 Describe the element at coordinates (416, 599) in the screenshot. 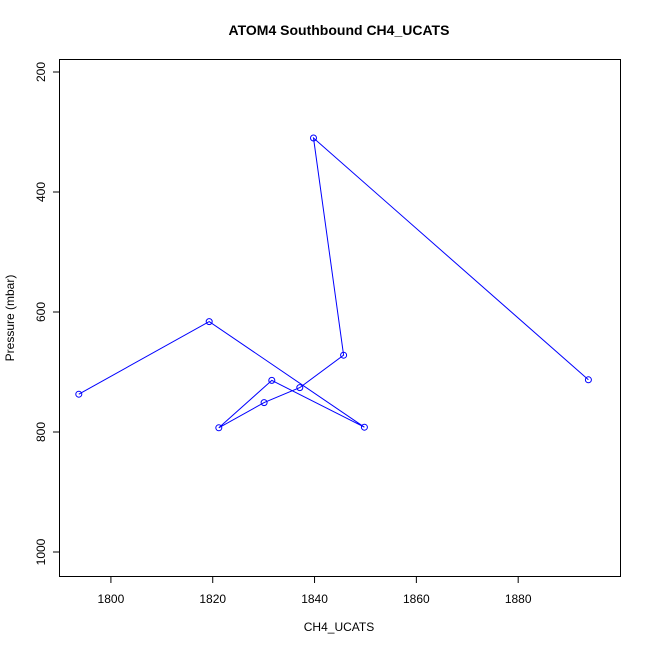

I see `x-tick-label: 1860` at that location.